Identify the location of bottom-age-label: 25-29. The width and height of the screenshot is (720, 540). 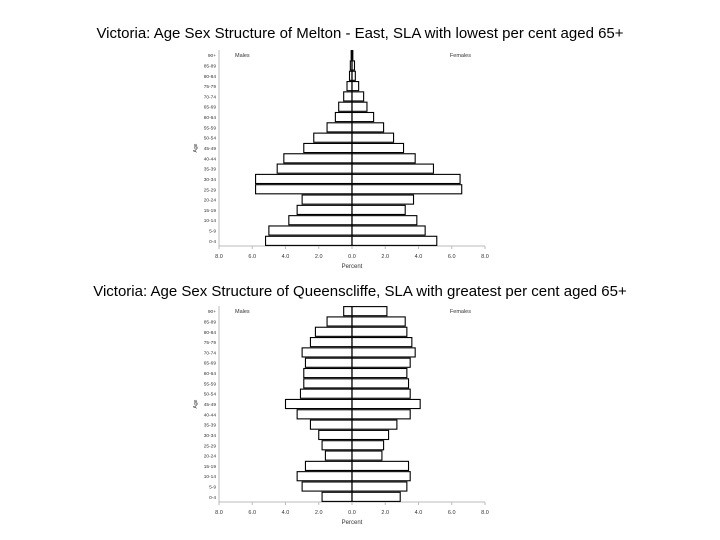
(210, 446).